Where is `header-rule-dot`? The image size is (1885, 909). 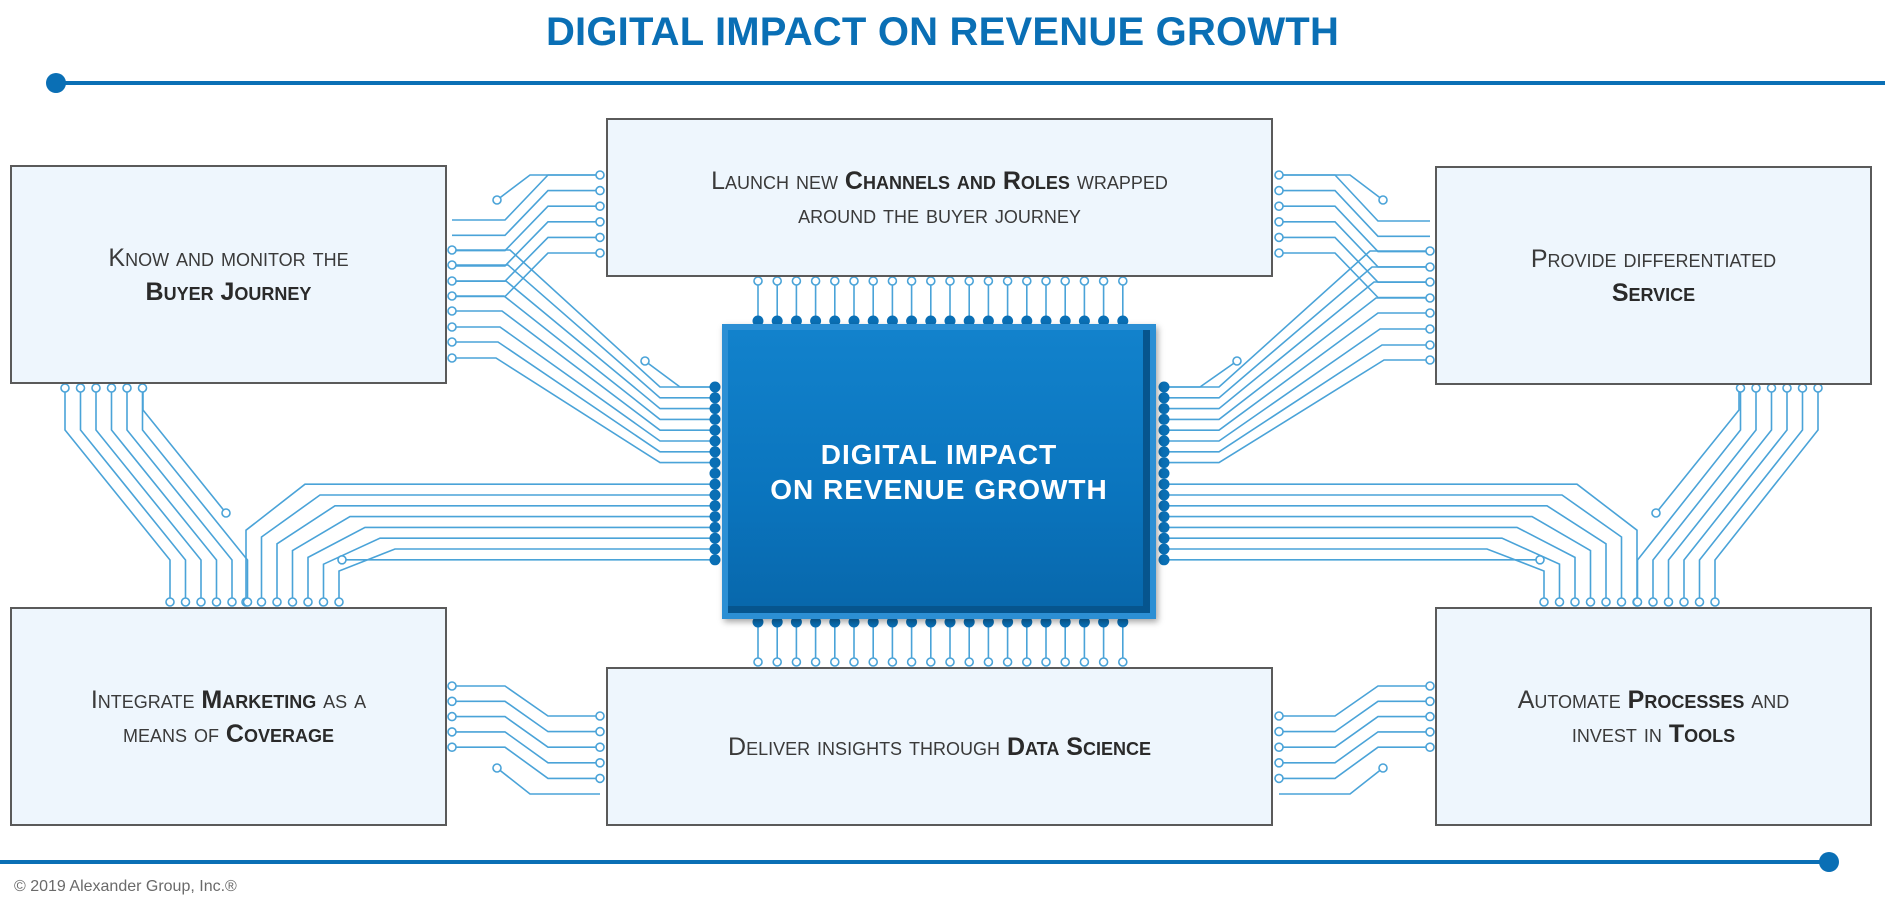
header-rule-dot is located at coordinates (56, 83).